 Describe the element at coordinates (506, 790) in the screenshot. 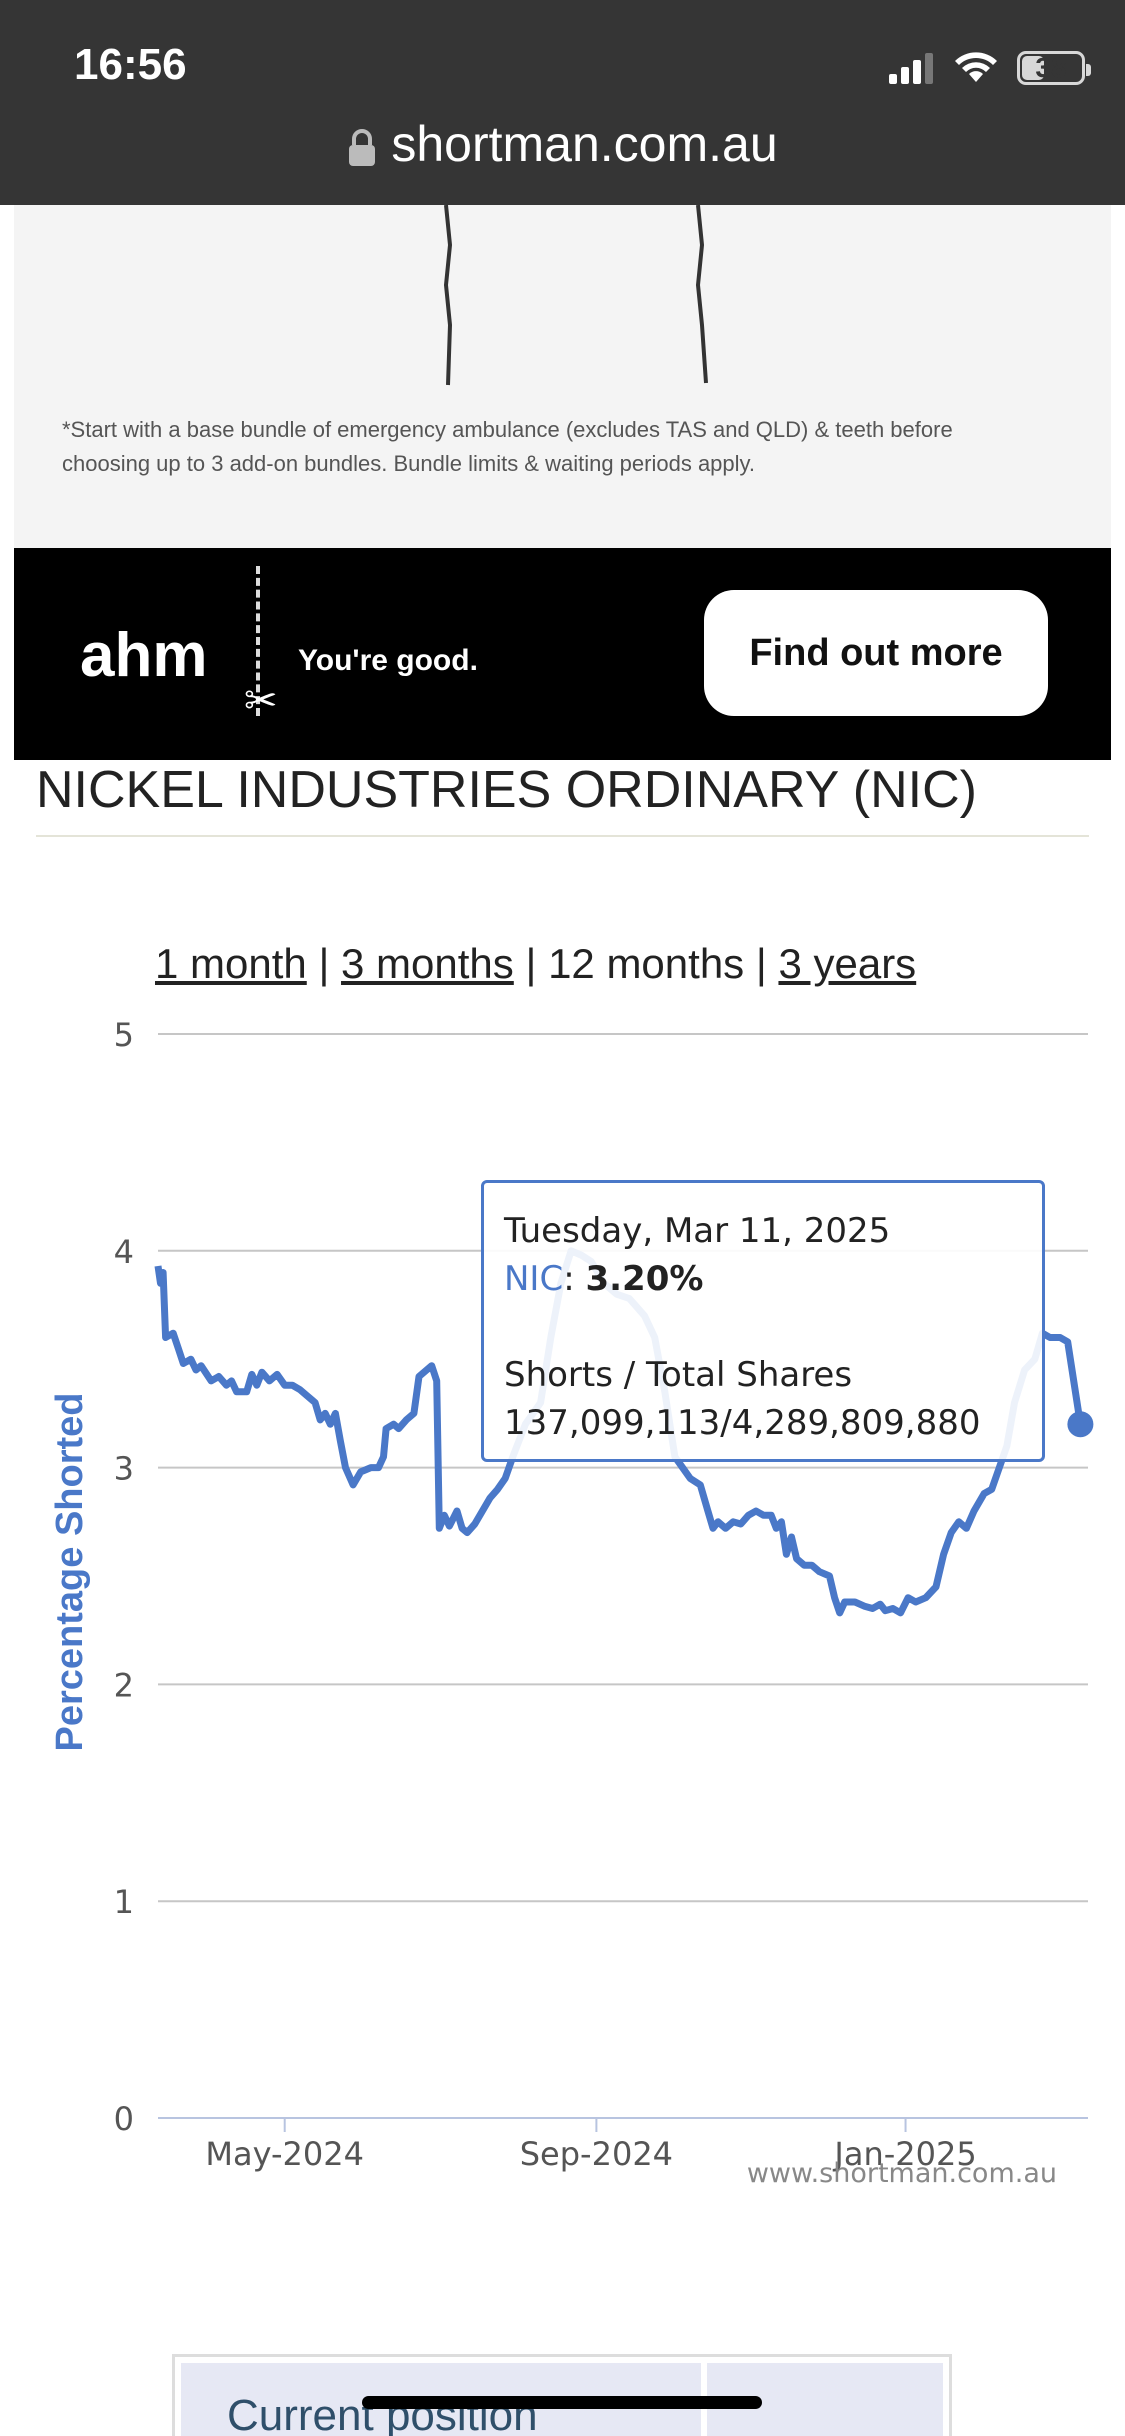

I see `page-title: NICKEL INDUSTRIES ORDINARY (NIC)` at that location.